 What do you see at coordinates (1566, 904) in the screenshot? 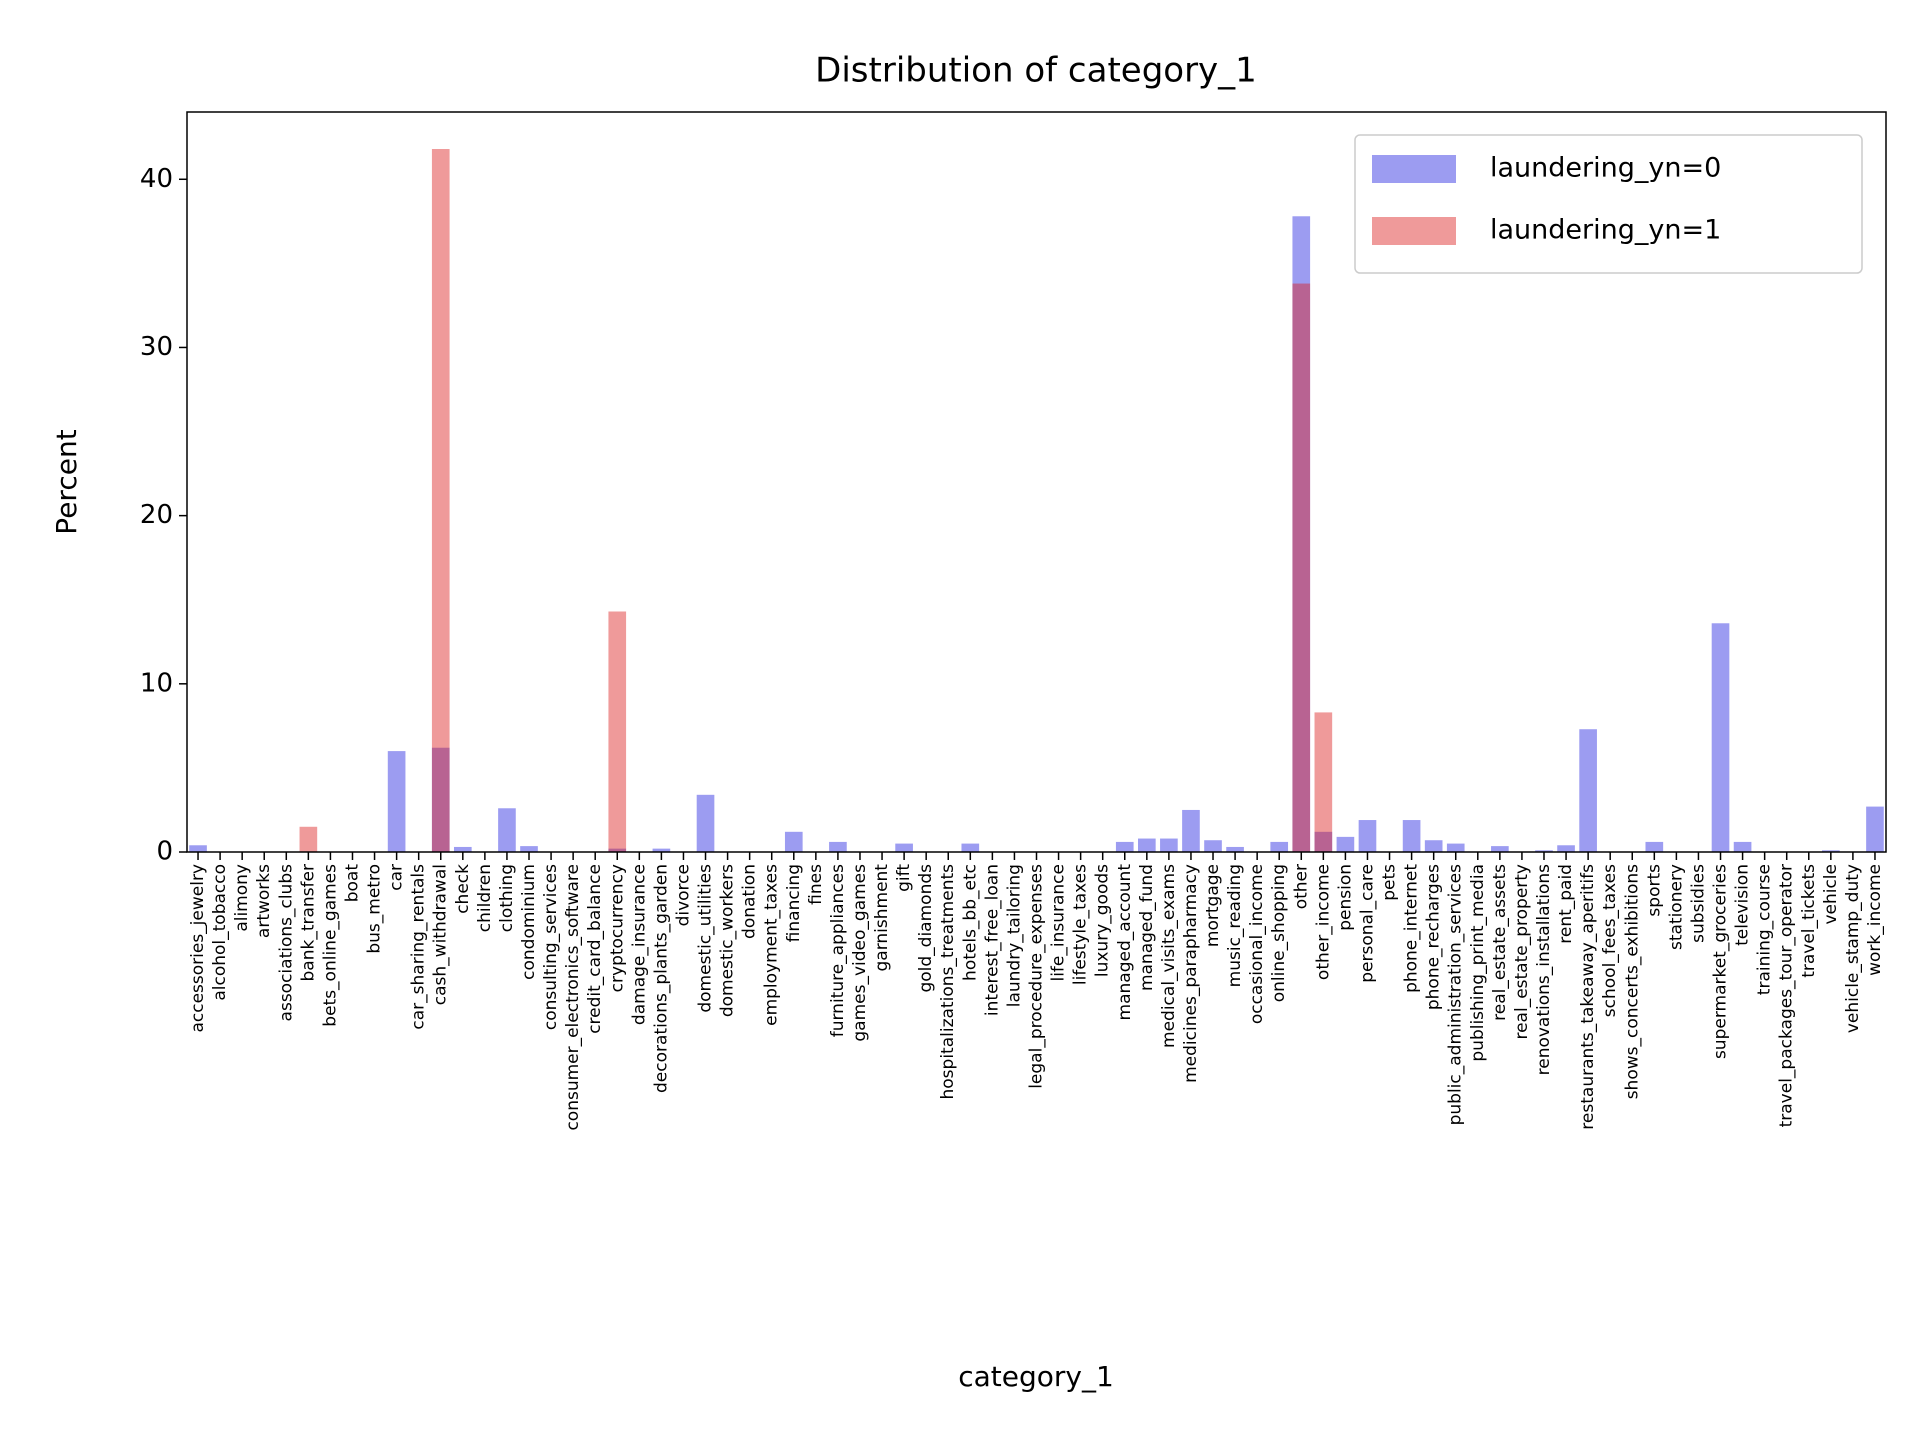
I see `x-tick-label: rent_paid` at bounding box center [1566, 904].